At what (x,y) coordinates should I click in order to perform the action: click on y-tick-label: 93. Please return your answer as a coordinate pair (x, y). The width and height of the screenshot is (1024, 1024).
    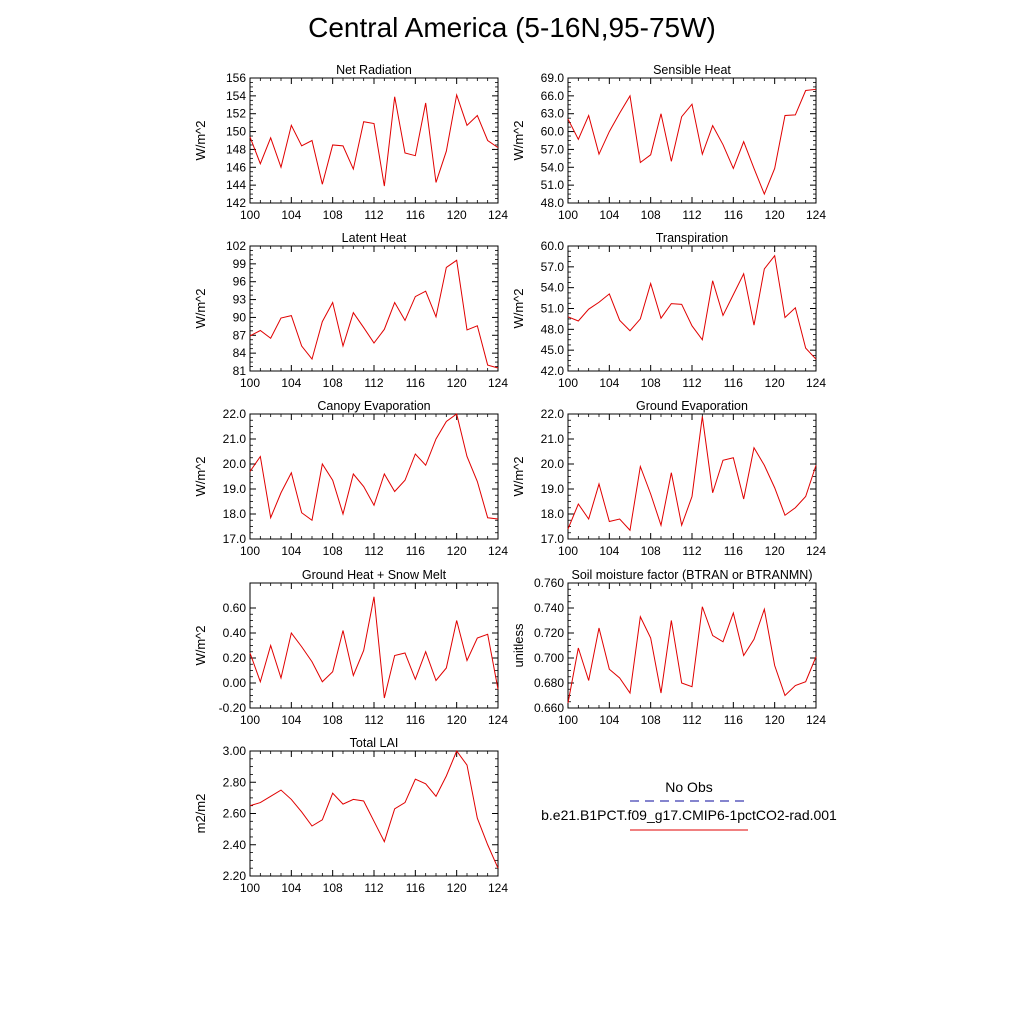
    Looking at the image, I should click on (240, 300).